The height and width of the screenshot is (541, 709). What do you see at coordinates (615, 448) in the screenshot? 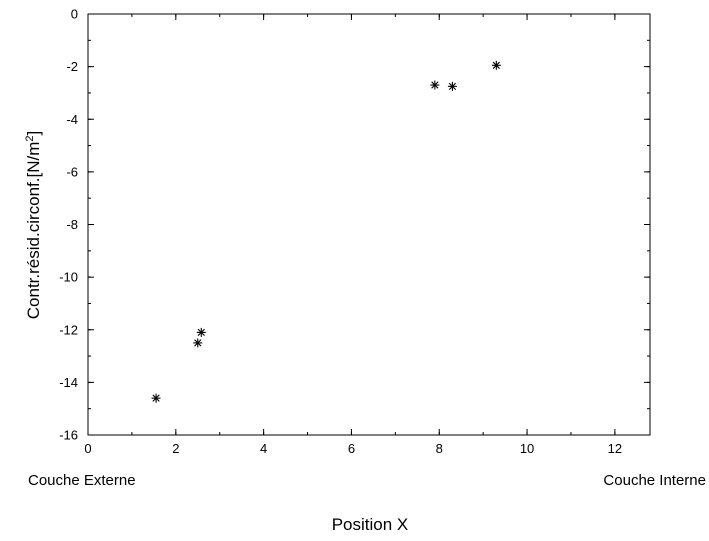
I see `x-tick-label: 12` at bounding box center [615, 448].